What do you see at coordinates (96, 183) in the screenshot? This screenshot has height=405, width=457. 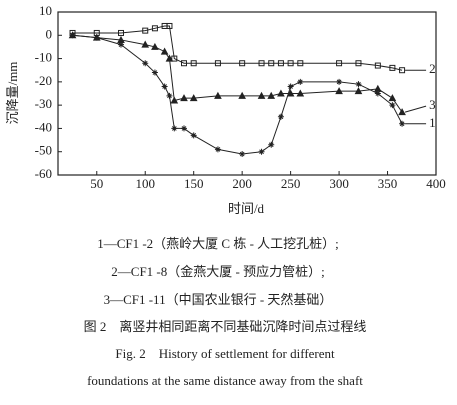 I see `x-tick-label: 50` at bounding box center [96, 183].